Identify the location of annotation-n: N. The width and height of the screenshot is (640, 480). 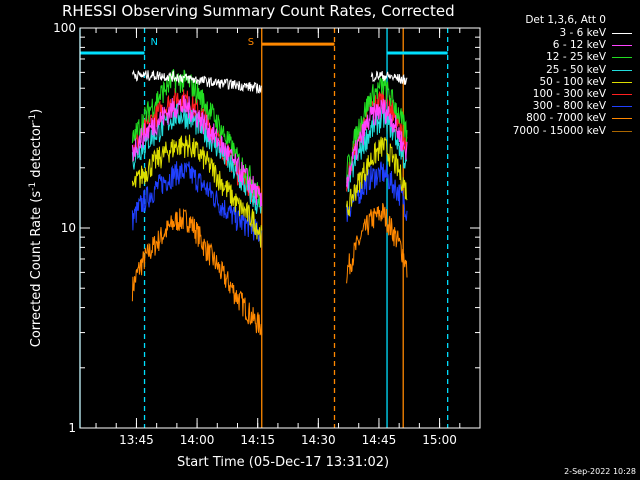
(154, 42).